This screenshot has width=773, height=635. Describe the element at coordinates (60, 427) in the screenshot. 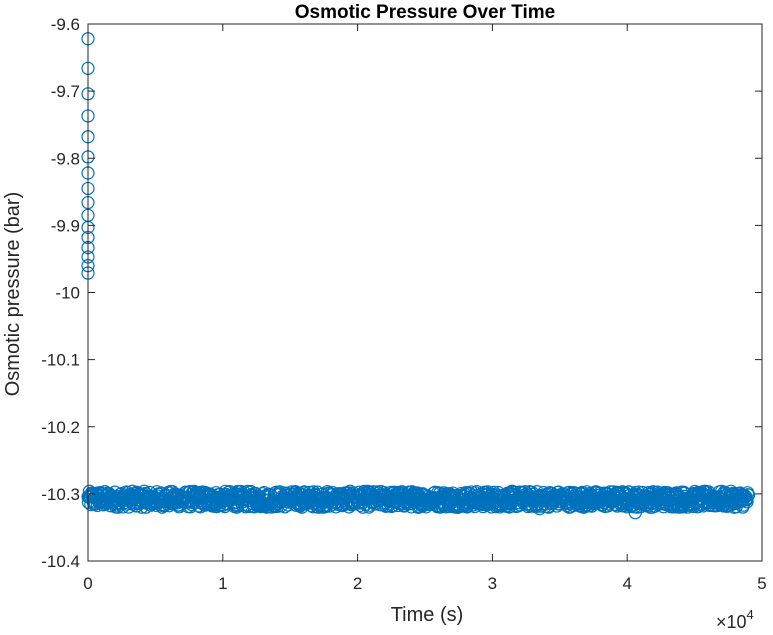

I see `y-tick-label: -10.2` at that location.